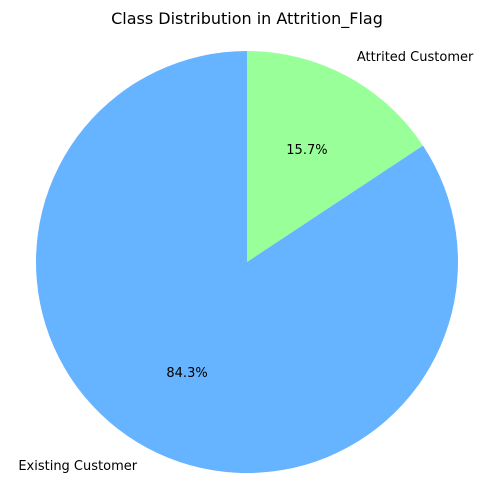 This screenshot has height=504, width=491. What do you see at coordinates (77, 466) in the screenshot?
I see `pie-category-label-existing-customer: Existing Customer` at bounding box center [77, 466].